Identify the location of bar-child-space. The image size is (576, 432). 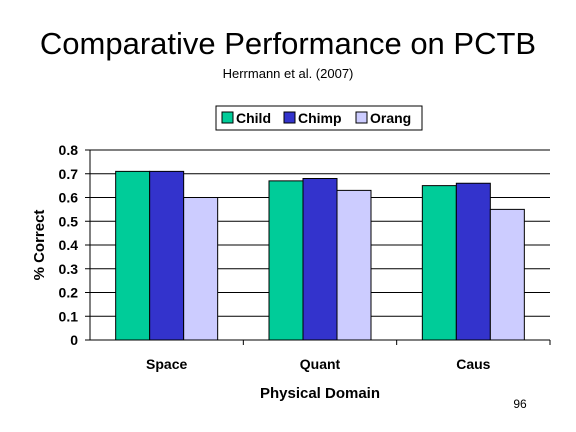
(133, 255).